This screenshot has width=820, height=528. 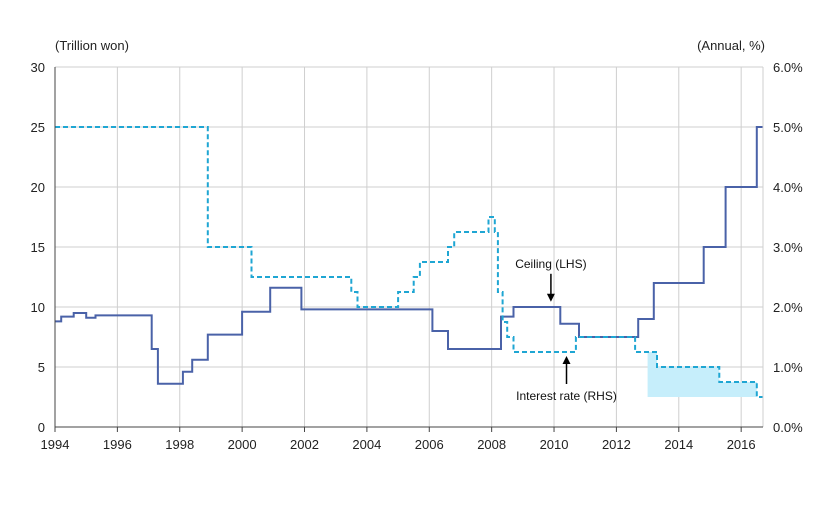 What do you see at coordinates (566, 330) in the screenshot?
I see `annotations: Ceiling (LHS) Interest rate (RHS)` at bounding box center [566, 330].